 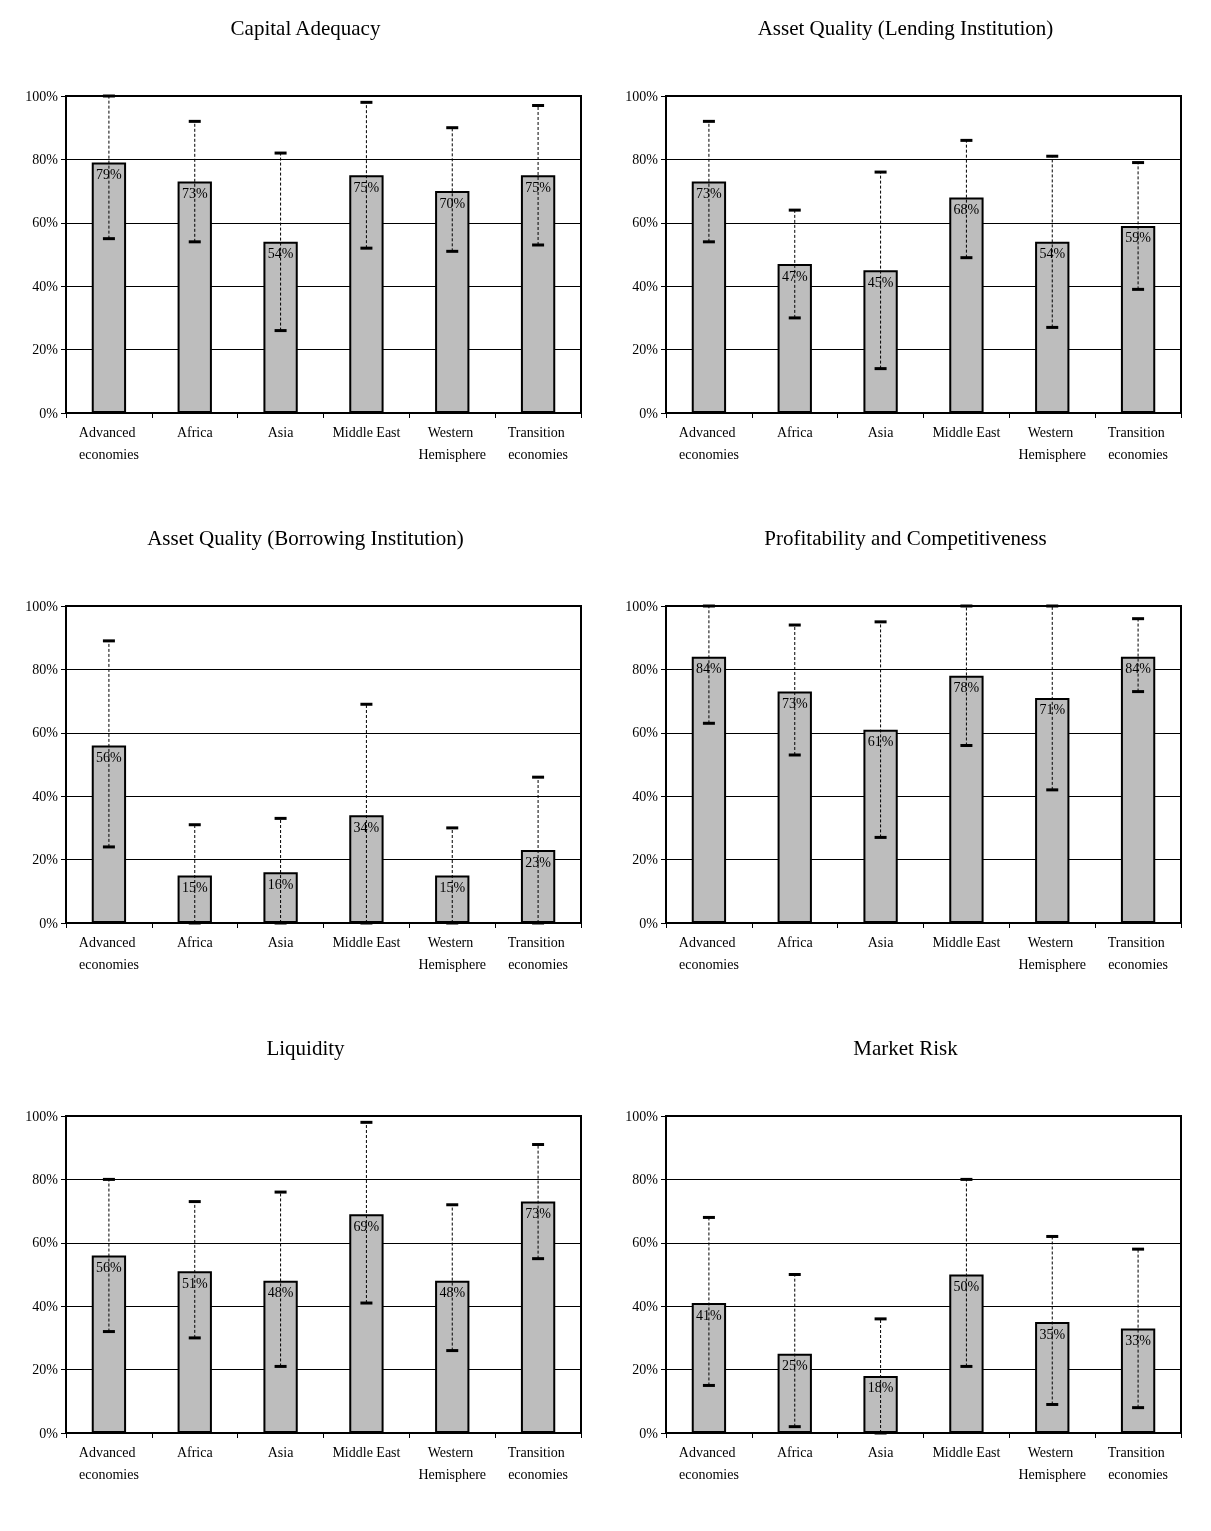 I want to click on data-label: 35%, so click(x=1052, y=1334).